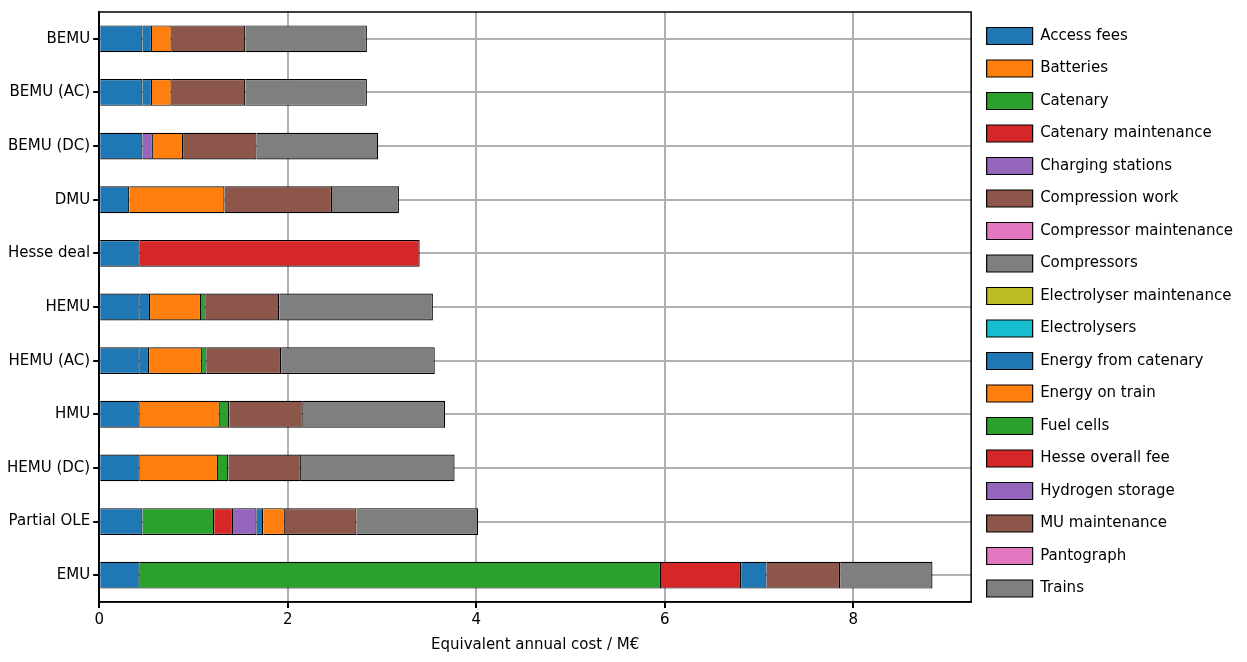  What do you see at coordinates (1075, 424) in the screenshot?
I see `legend-label: Fuel cells` at bounding box center [1075, 424].